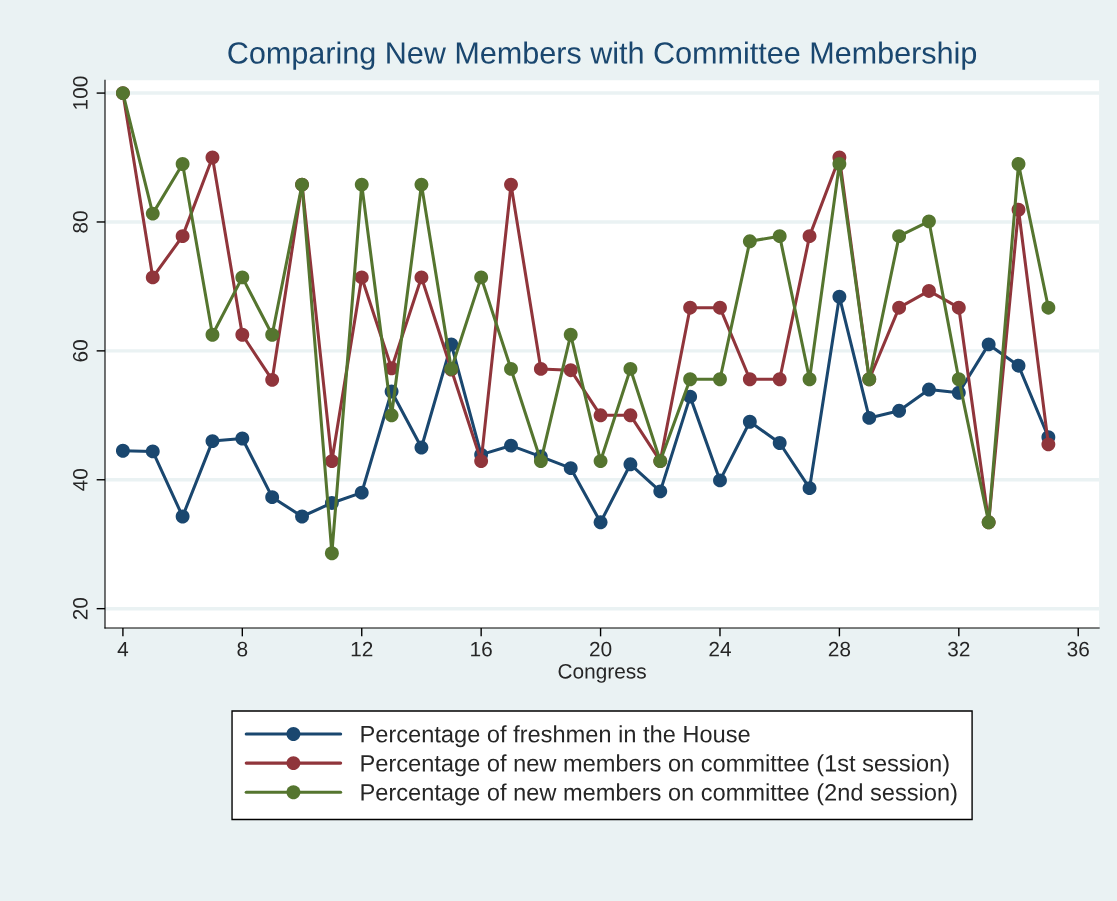 The image size is (1117, 901). I want to click on x-tick-label: 8, so click(242, 649).